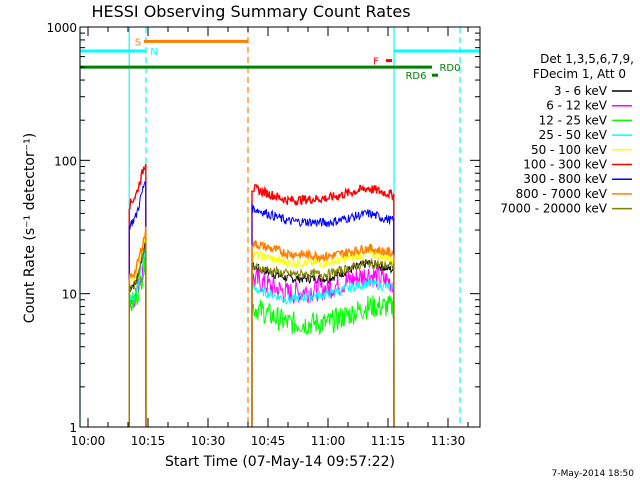 The height and width of the screenshot is (480, 640). I want to click on x-tick-label: 11:30, so click(448, 441).